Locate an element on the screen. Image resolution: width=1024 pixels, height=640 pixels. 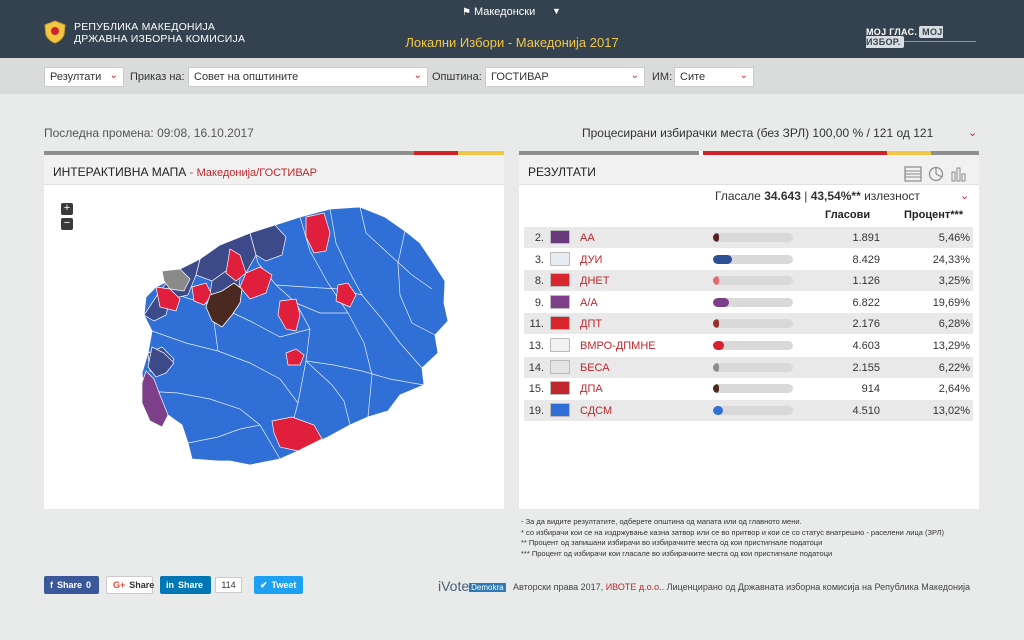
copyright-text: Авторски права 2017, is located at coordinates (558, 587).